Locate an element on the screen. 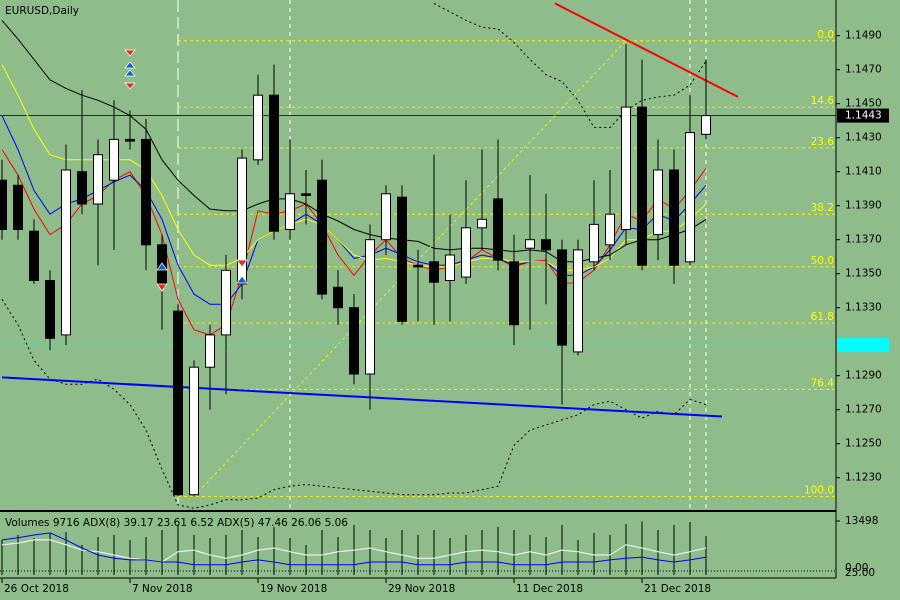  y-tick-label: 1.1390 is located at coordinates (863, 206).